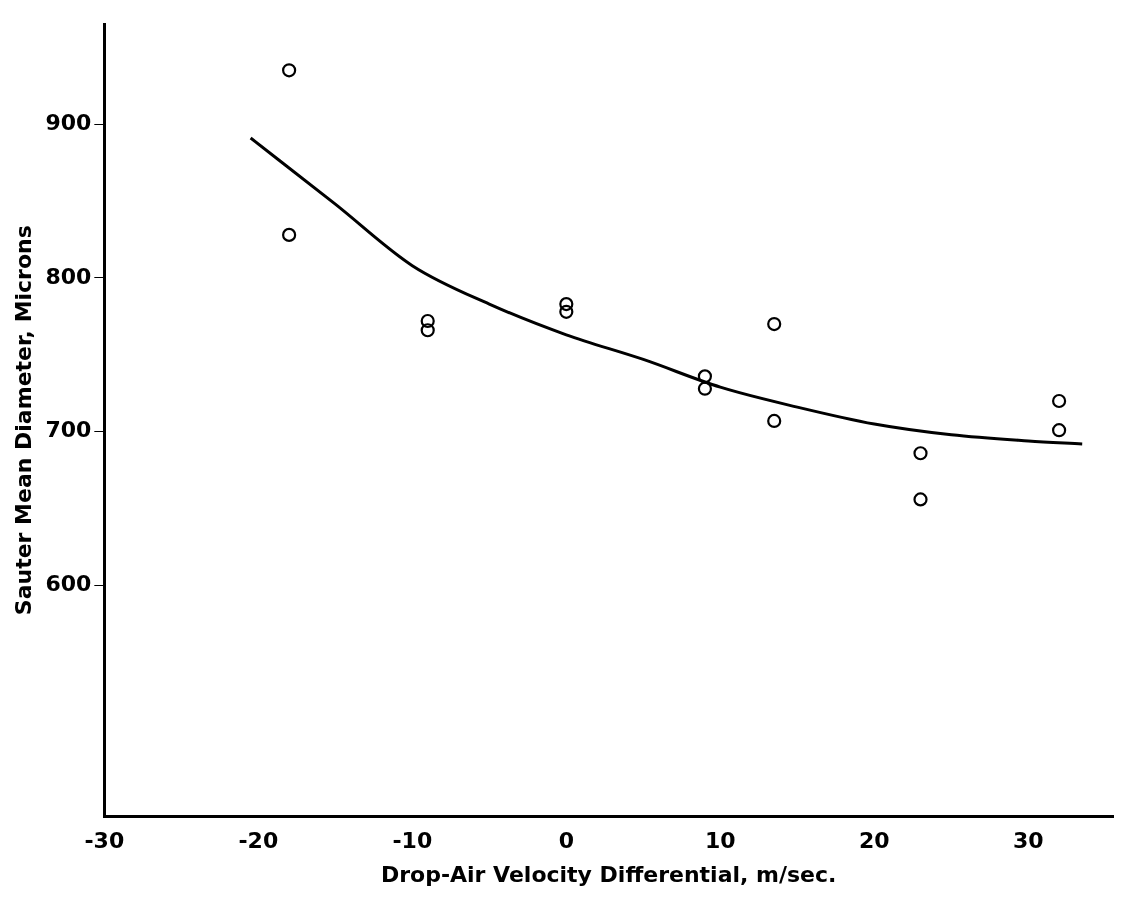 This screenshot has width=1137, height=905. Describe the element at coordinates (68, 584) in the screenshot. I see `y-tick-label: 600` at that location.